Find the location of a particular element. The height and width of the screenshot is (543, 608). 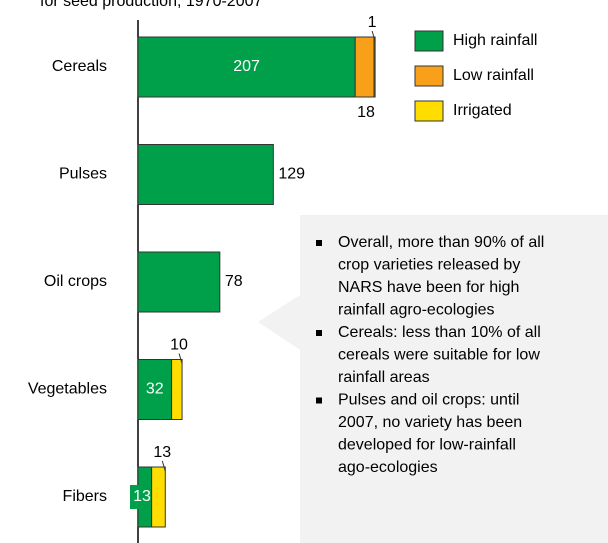

note-text: crop varieties released by is located at coordinates (429, 265).